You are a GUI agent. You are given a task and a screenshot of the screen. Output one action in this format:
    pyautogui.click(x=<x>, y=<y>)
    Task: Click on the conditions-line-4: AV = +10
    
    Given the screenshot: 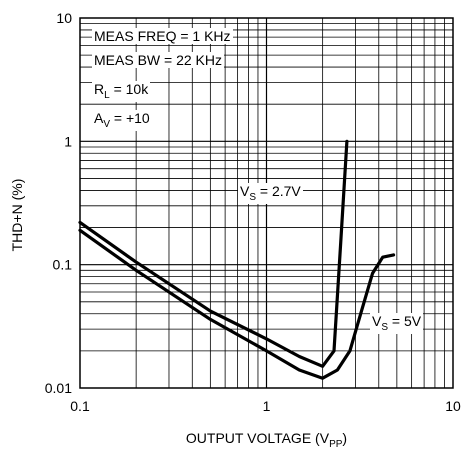 What is the action you would take?
    pyautogui.click(x=122, y=120)
    